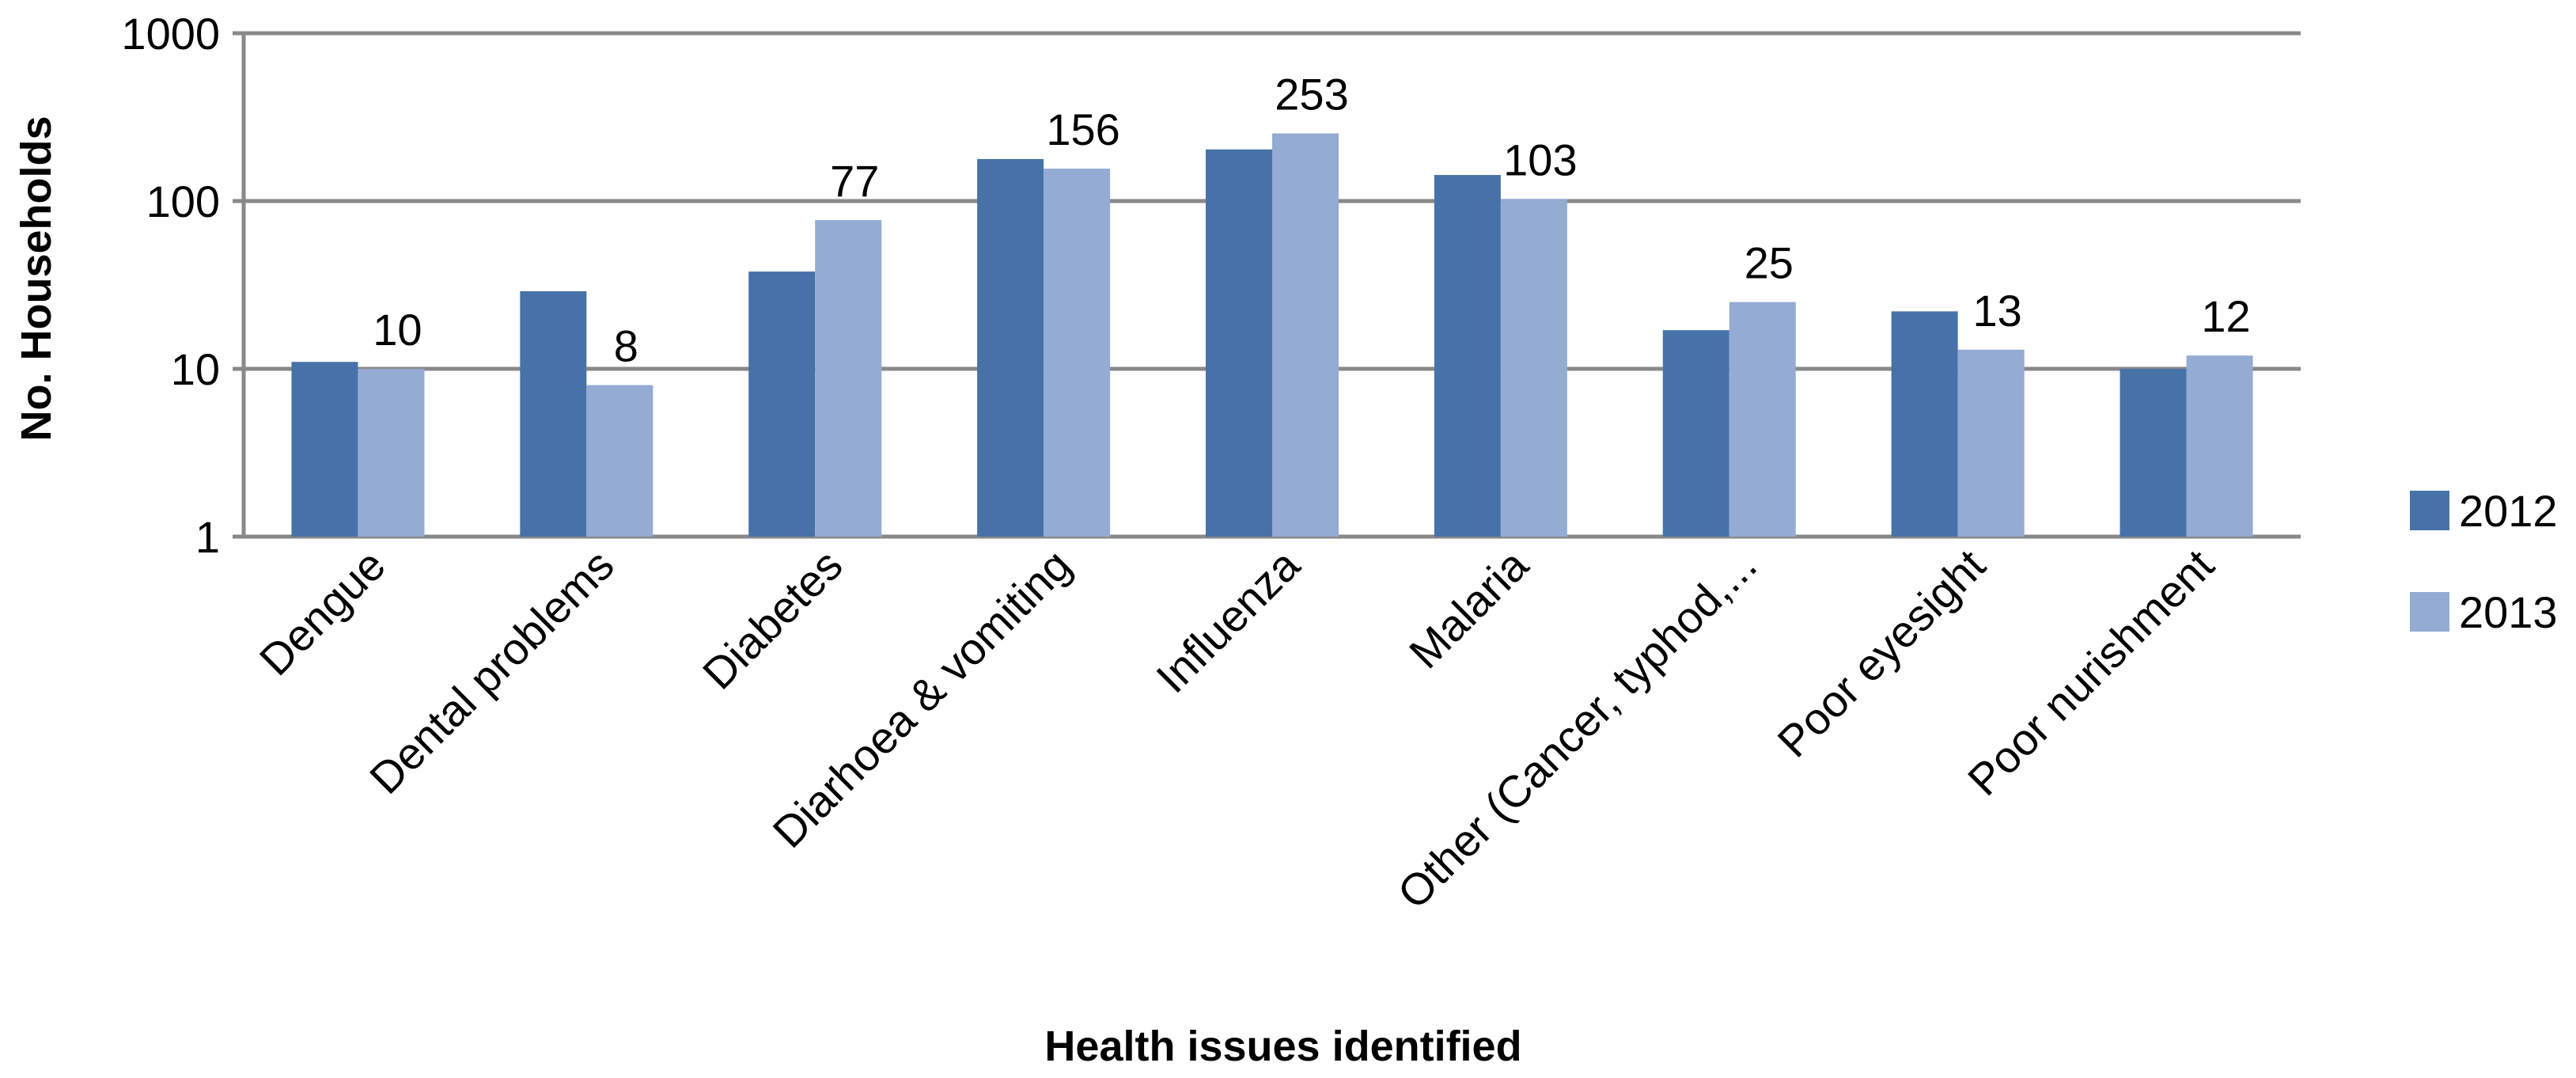 The width and height of the screenshot is (2576, 1078). I want to click on data-label: 10, so click(397, 330).